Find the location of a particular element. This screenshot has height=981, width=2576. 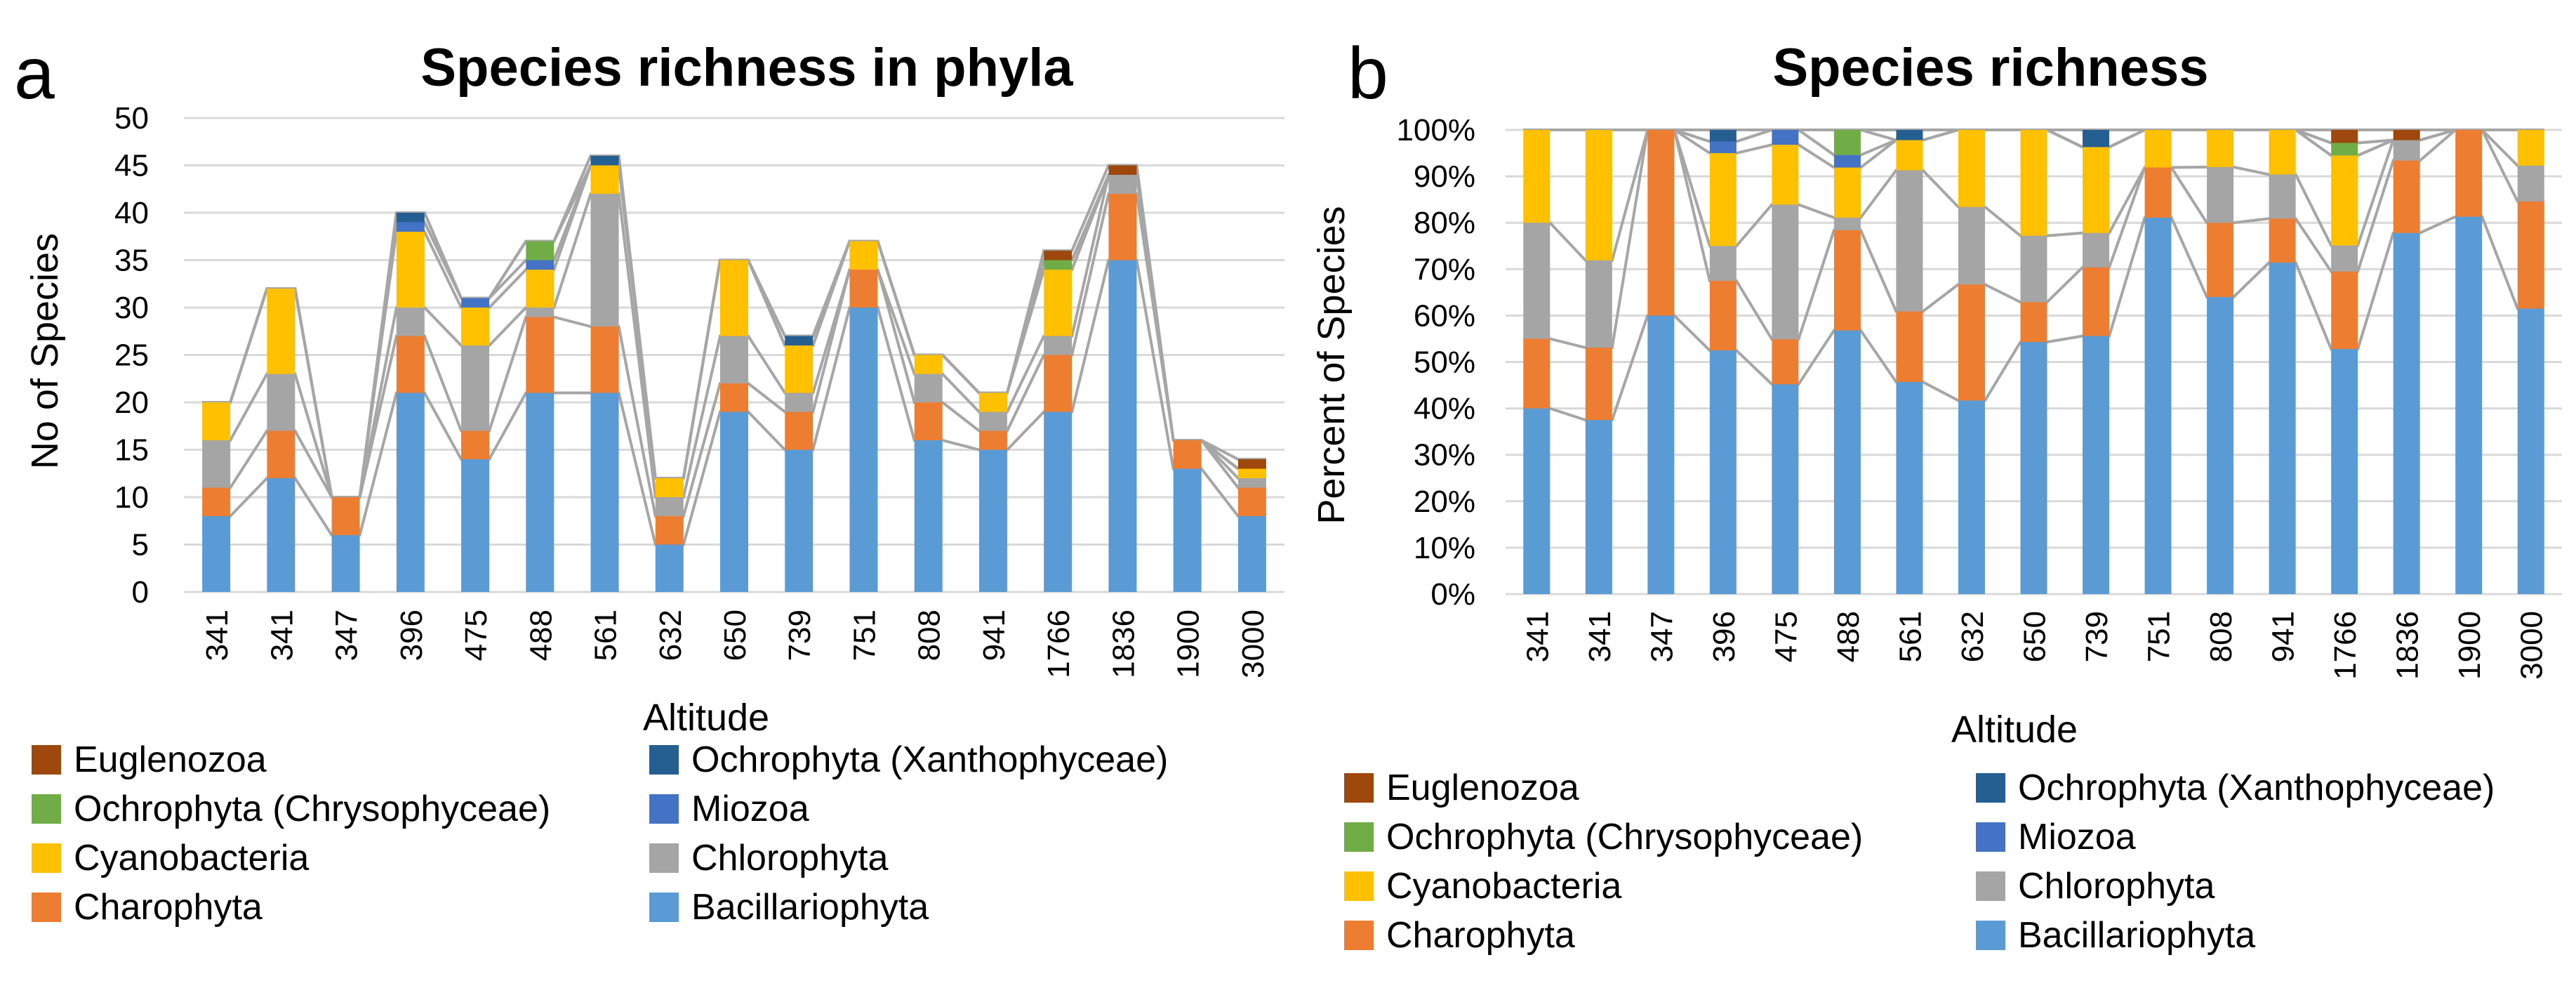

panel-b-x-tick-label: 396 is located at coordinates (1724, 636).